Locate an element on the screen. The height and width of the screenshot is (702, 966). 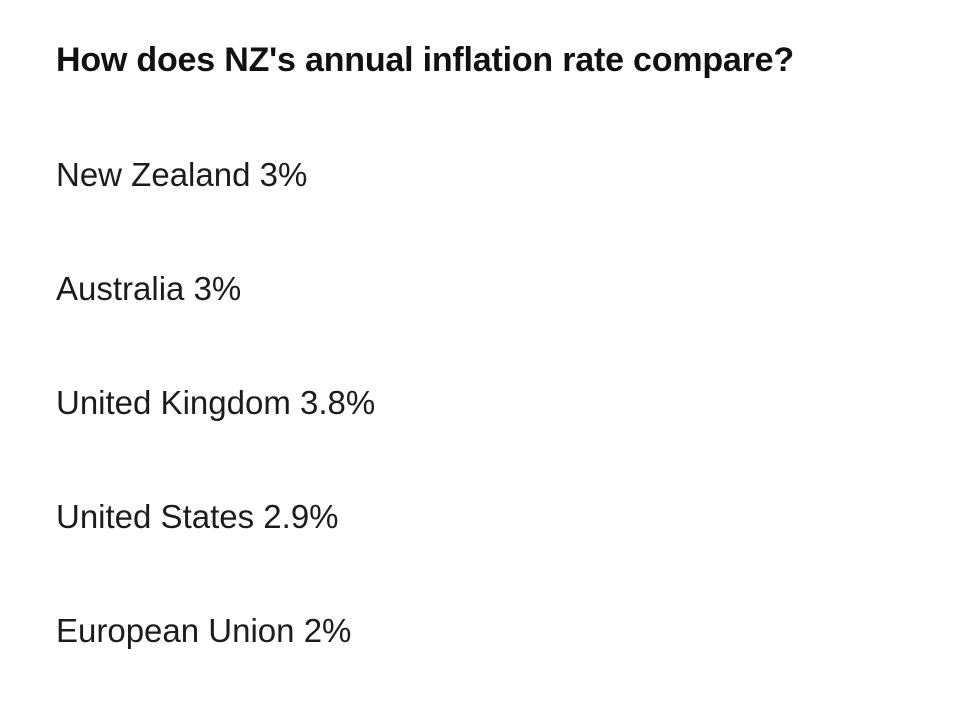
list-item-united-kingdom: United Kingdom 3.8% is located at coordinates (215, 403).